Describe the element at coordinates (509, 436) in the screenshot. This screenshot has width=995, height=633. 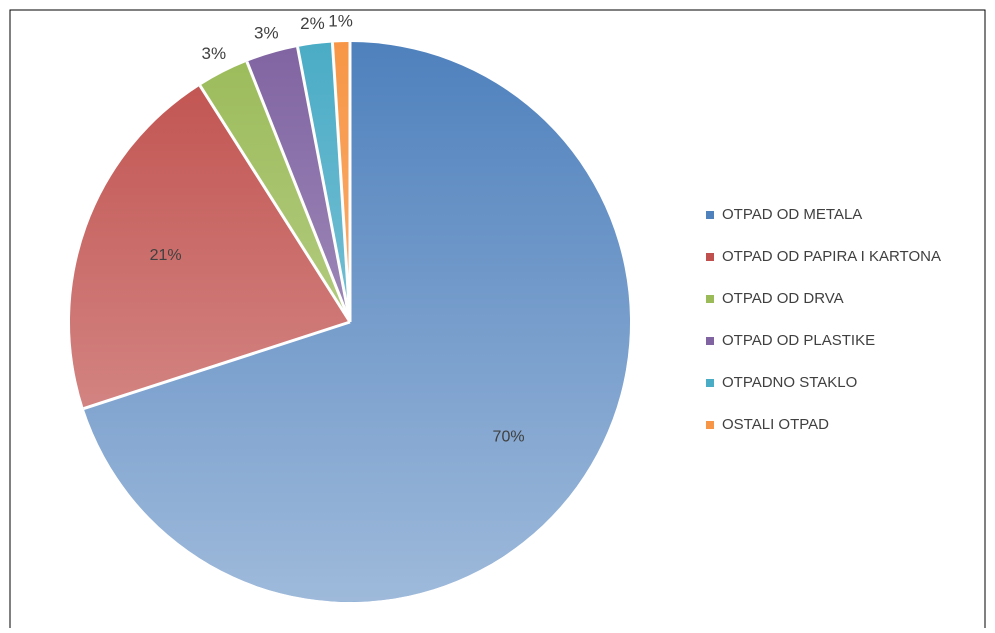
I see `data-label: 70%` at that location.